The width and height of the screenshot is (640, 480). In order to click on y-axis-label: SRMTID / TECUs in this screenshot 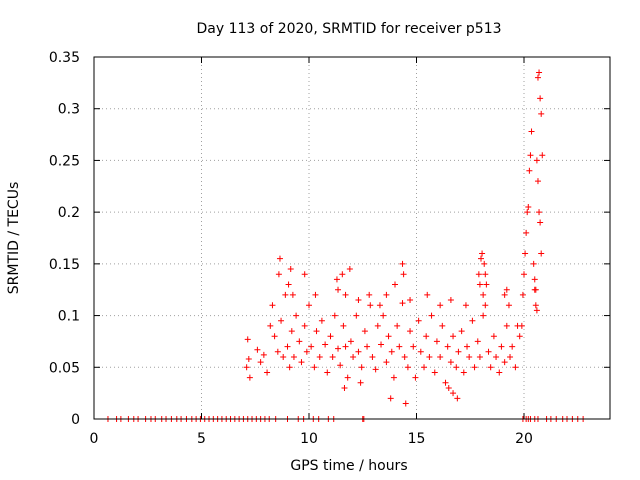, I will do `click(14, 238)`.